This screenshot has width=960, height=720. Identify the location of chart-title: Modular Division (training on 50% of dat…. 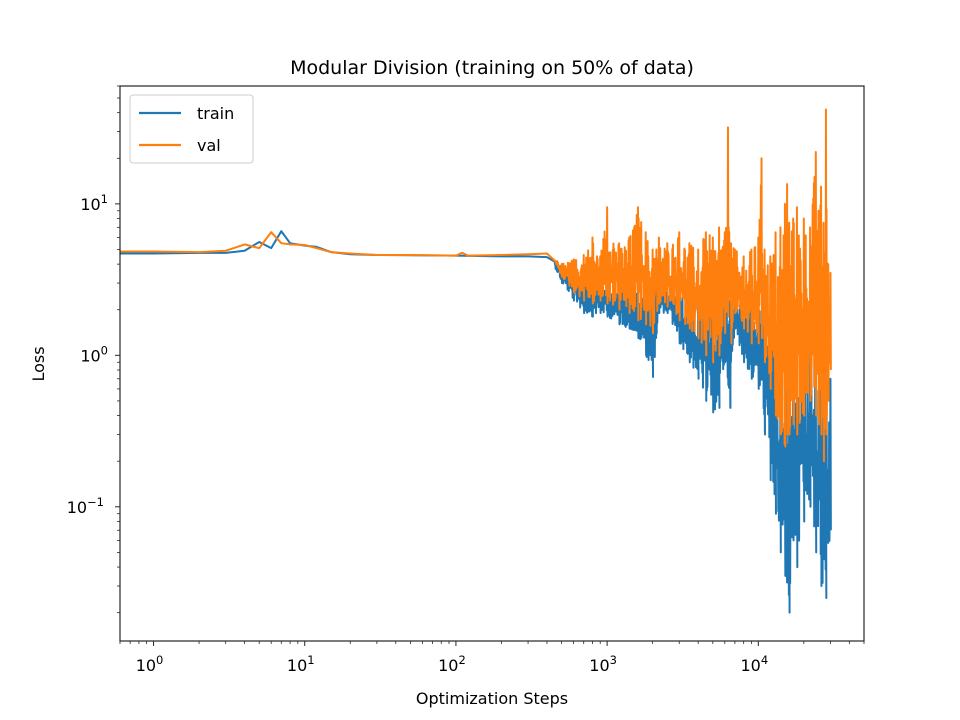
(492, 68).